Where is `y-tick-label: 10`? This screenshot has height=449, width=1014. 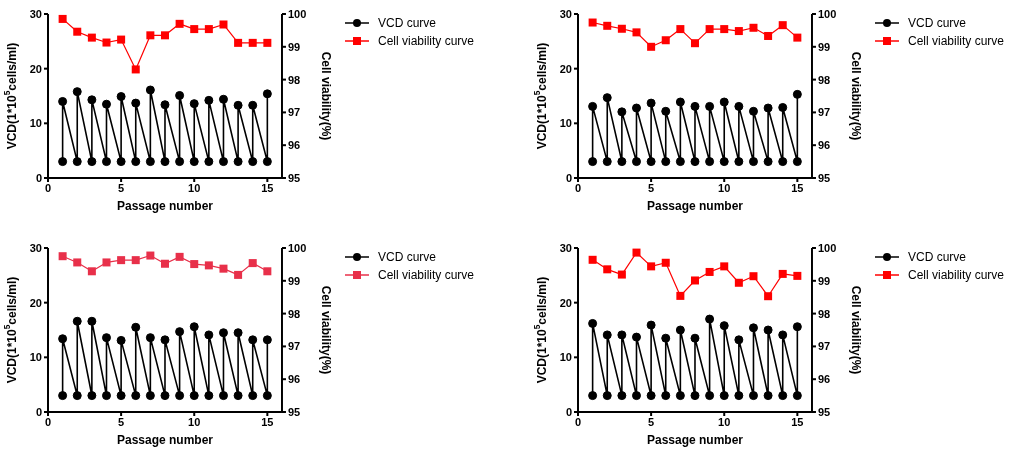
y-tick-label: 10 is located at coordinates (565, 123).